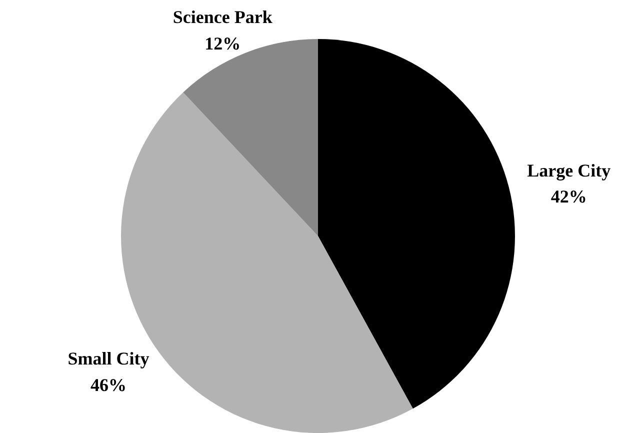  What do you see at coordinates (222, 17) in the screenshot?
I see `slice-label: Science Park` at bounding box center [222, 17].